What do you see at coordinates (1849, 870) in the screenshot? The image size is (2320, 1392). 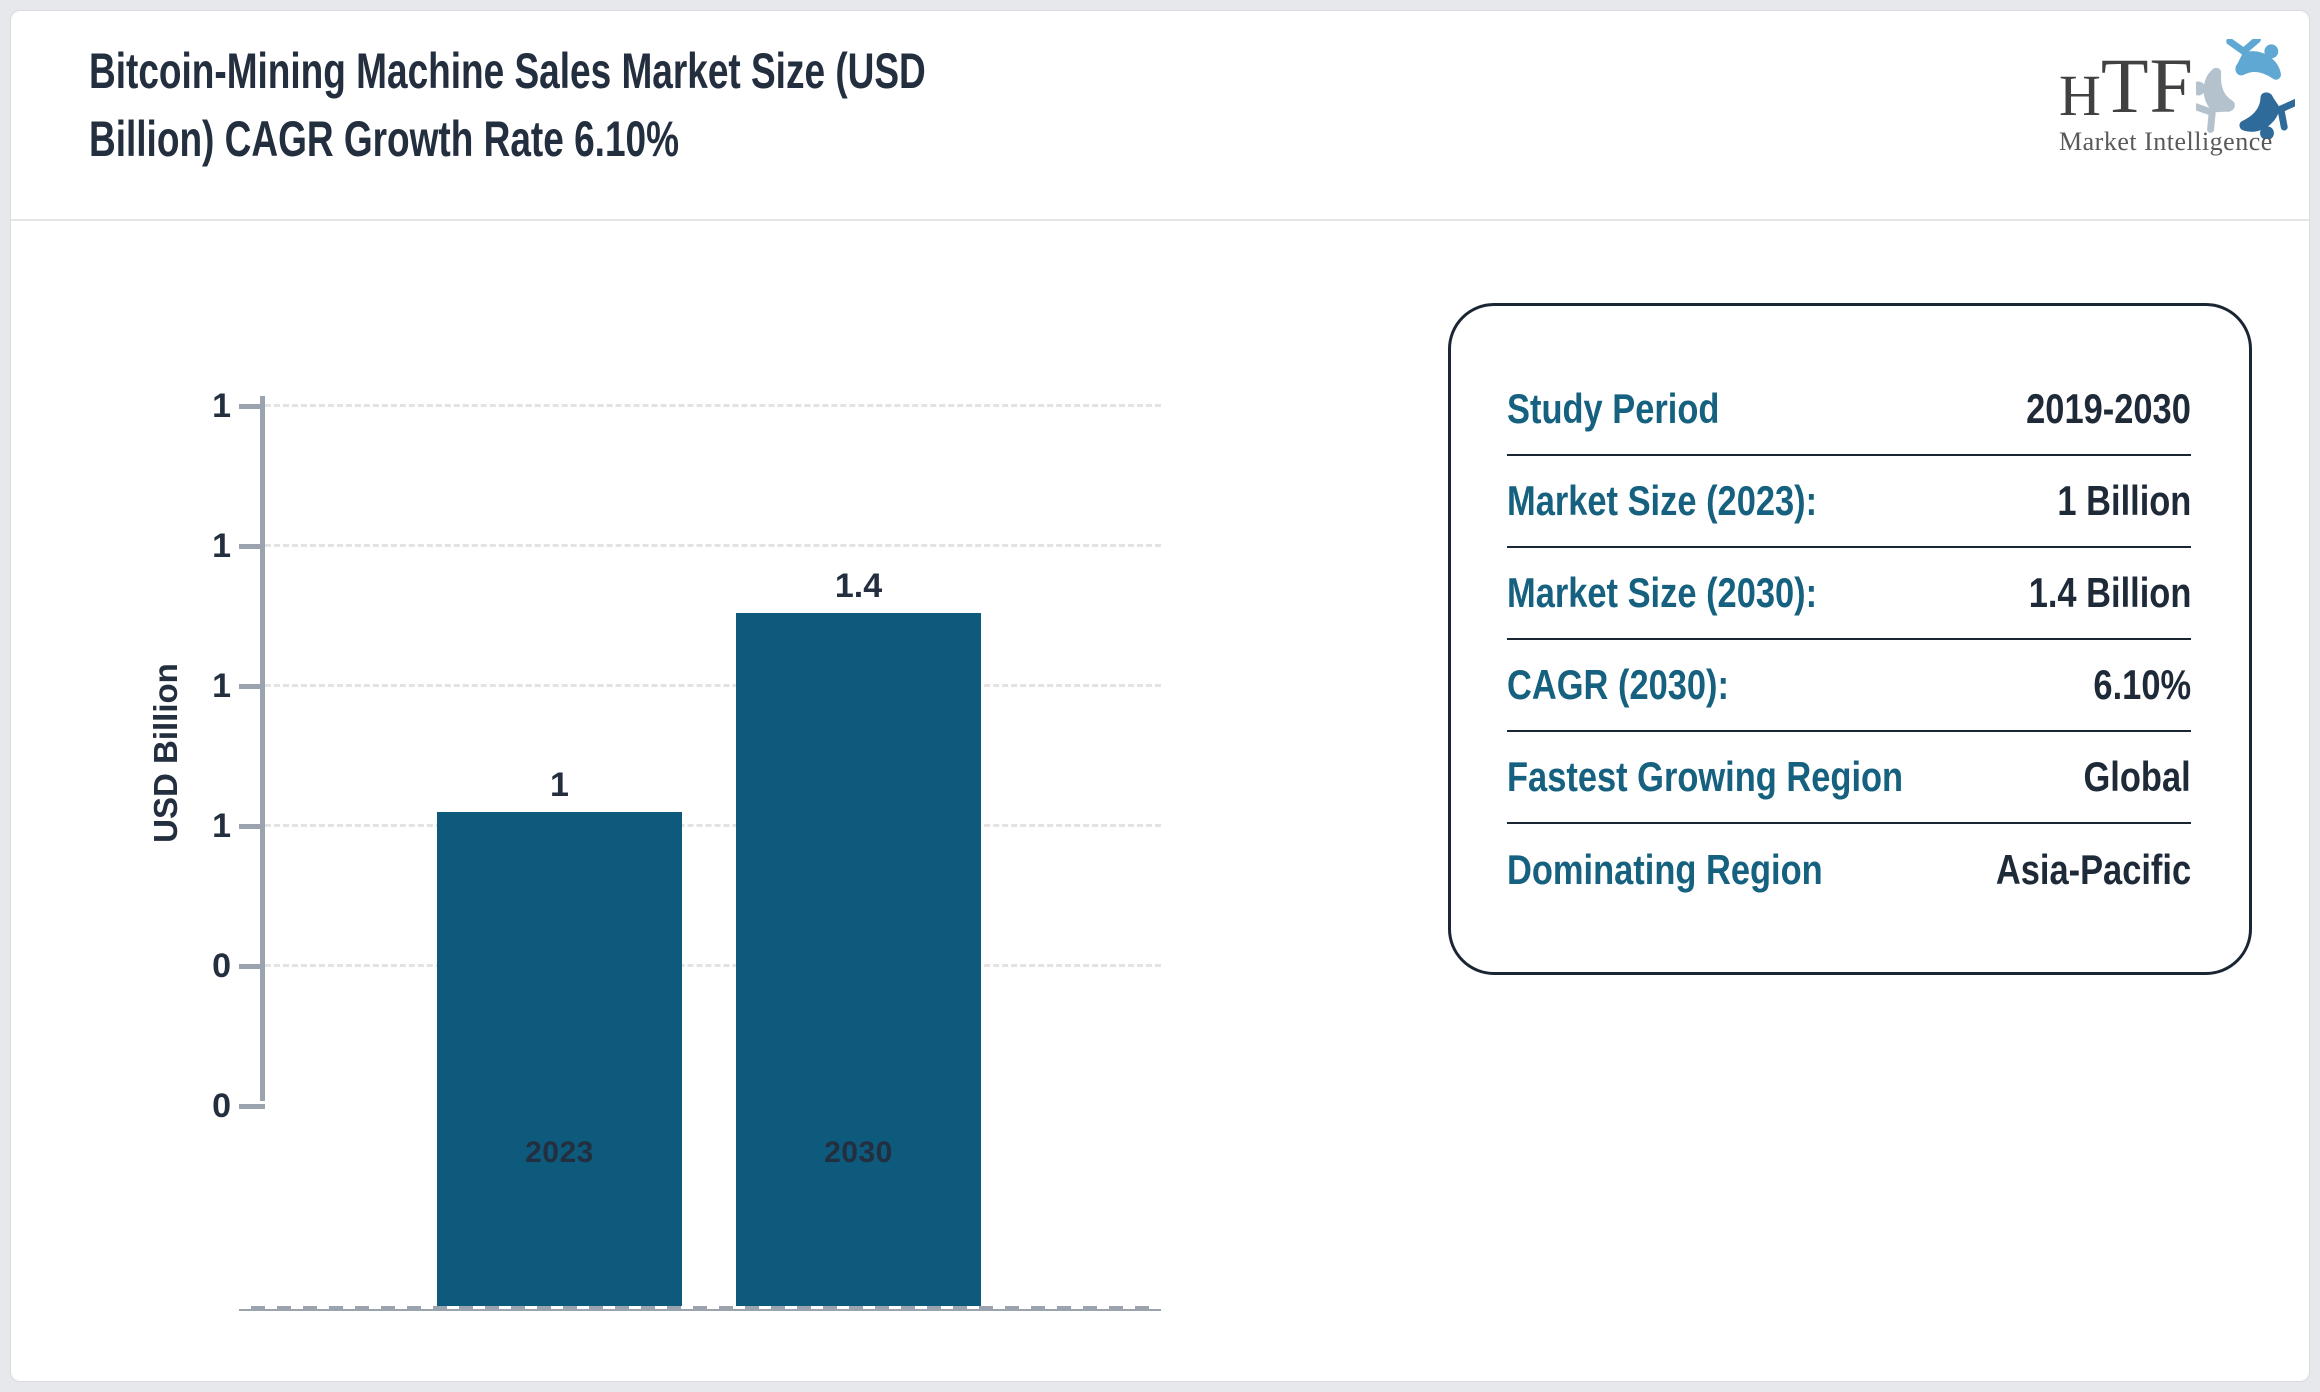 I see `info-row-dominating-region: Dominating Region Asia-Pacific` at bounding box center [1849, 870].